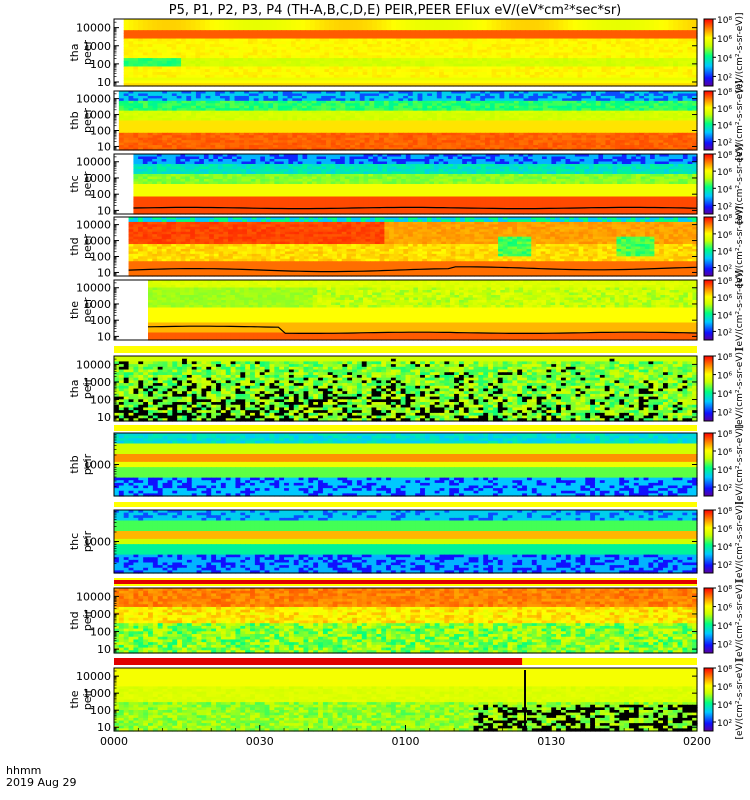 Image resolution: width=750 pixels, height=800 pixels. What do you see at coordinates (74, 52) in the screenshot?
I see `panel-ylabel-probe: tha` at bounding box center [74, 52].